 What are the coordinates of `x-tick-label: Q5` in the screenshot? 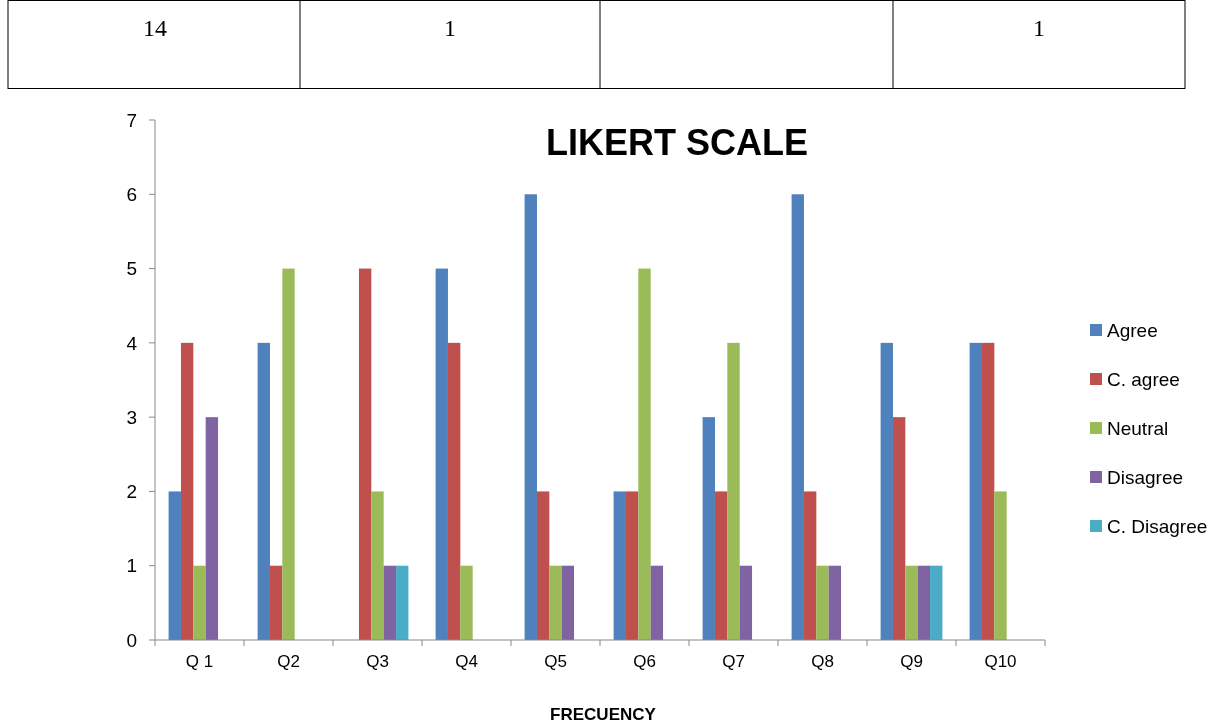 It's located at (555, 661).